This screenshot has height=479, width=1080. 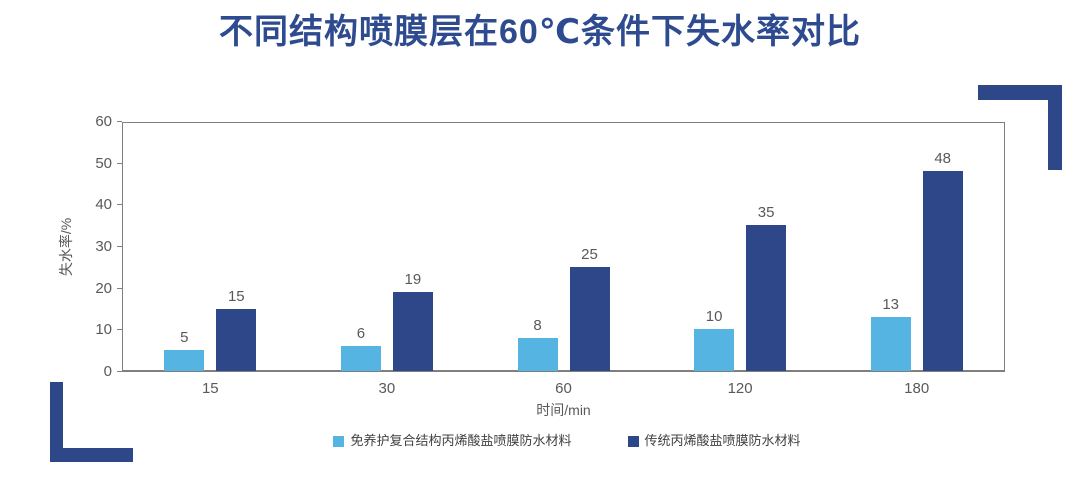 I want to click on bar-value-label: 10, so click(x=714, y=317).